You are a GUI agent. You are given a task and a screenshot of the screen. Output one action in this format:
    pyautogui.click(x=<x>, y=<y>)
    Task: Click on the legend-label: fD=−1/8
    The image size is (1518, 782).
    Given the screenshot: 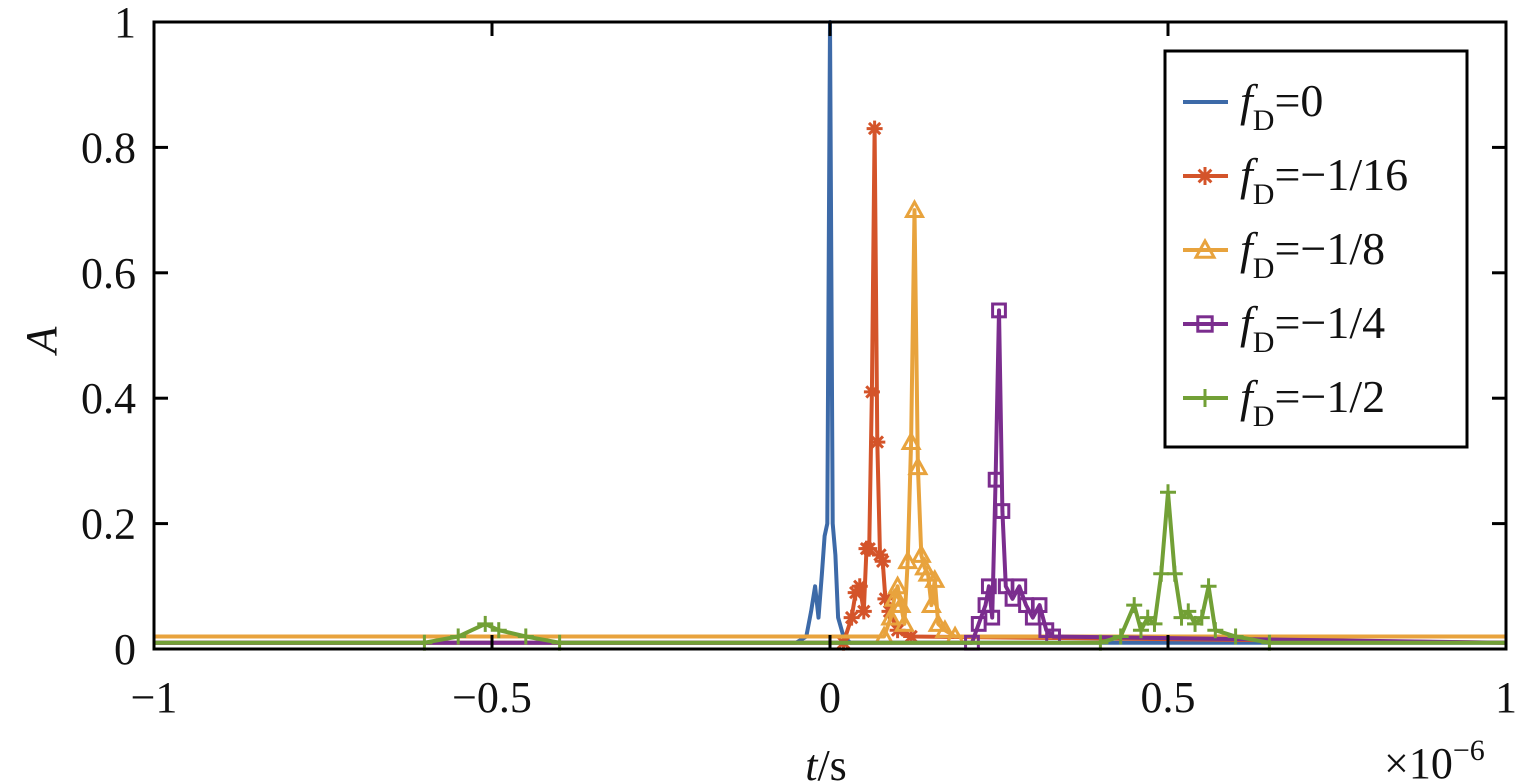 What is the action you would take?
    pyautogui.click(x=1312, y=254)
    